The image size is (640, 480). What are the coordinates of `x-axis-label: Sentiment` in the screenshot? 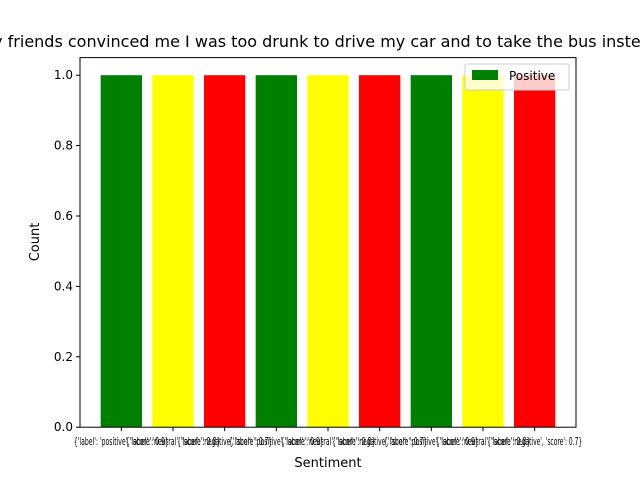 It's located at (327, 463).